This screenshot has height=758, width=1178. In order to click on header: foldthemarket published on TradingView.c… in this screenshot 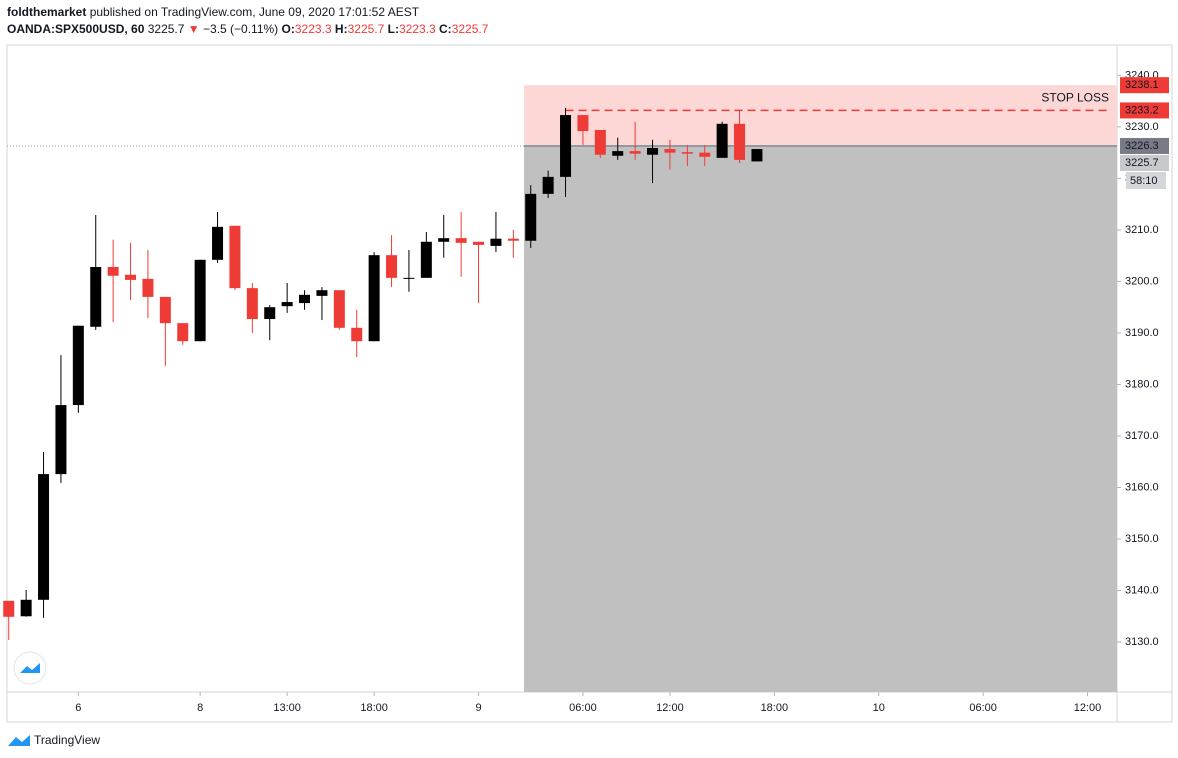, I will do `click(247, 21)`.